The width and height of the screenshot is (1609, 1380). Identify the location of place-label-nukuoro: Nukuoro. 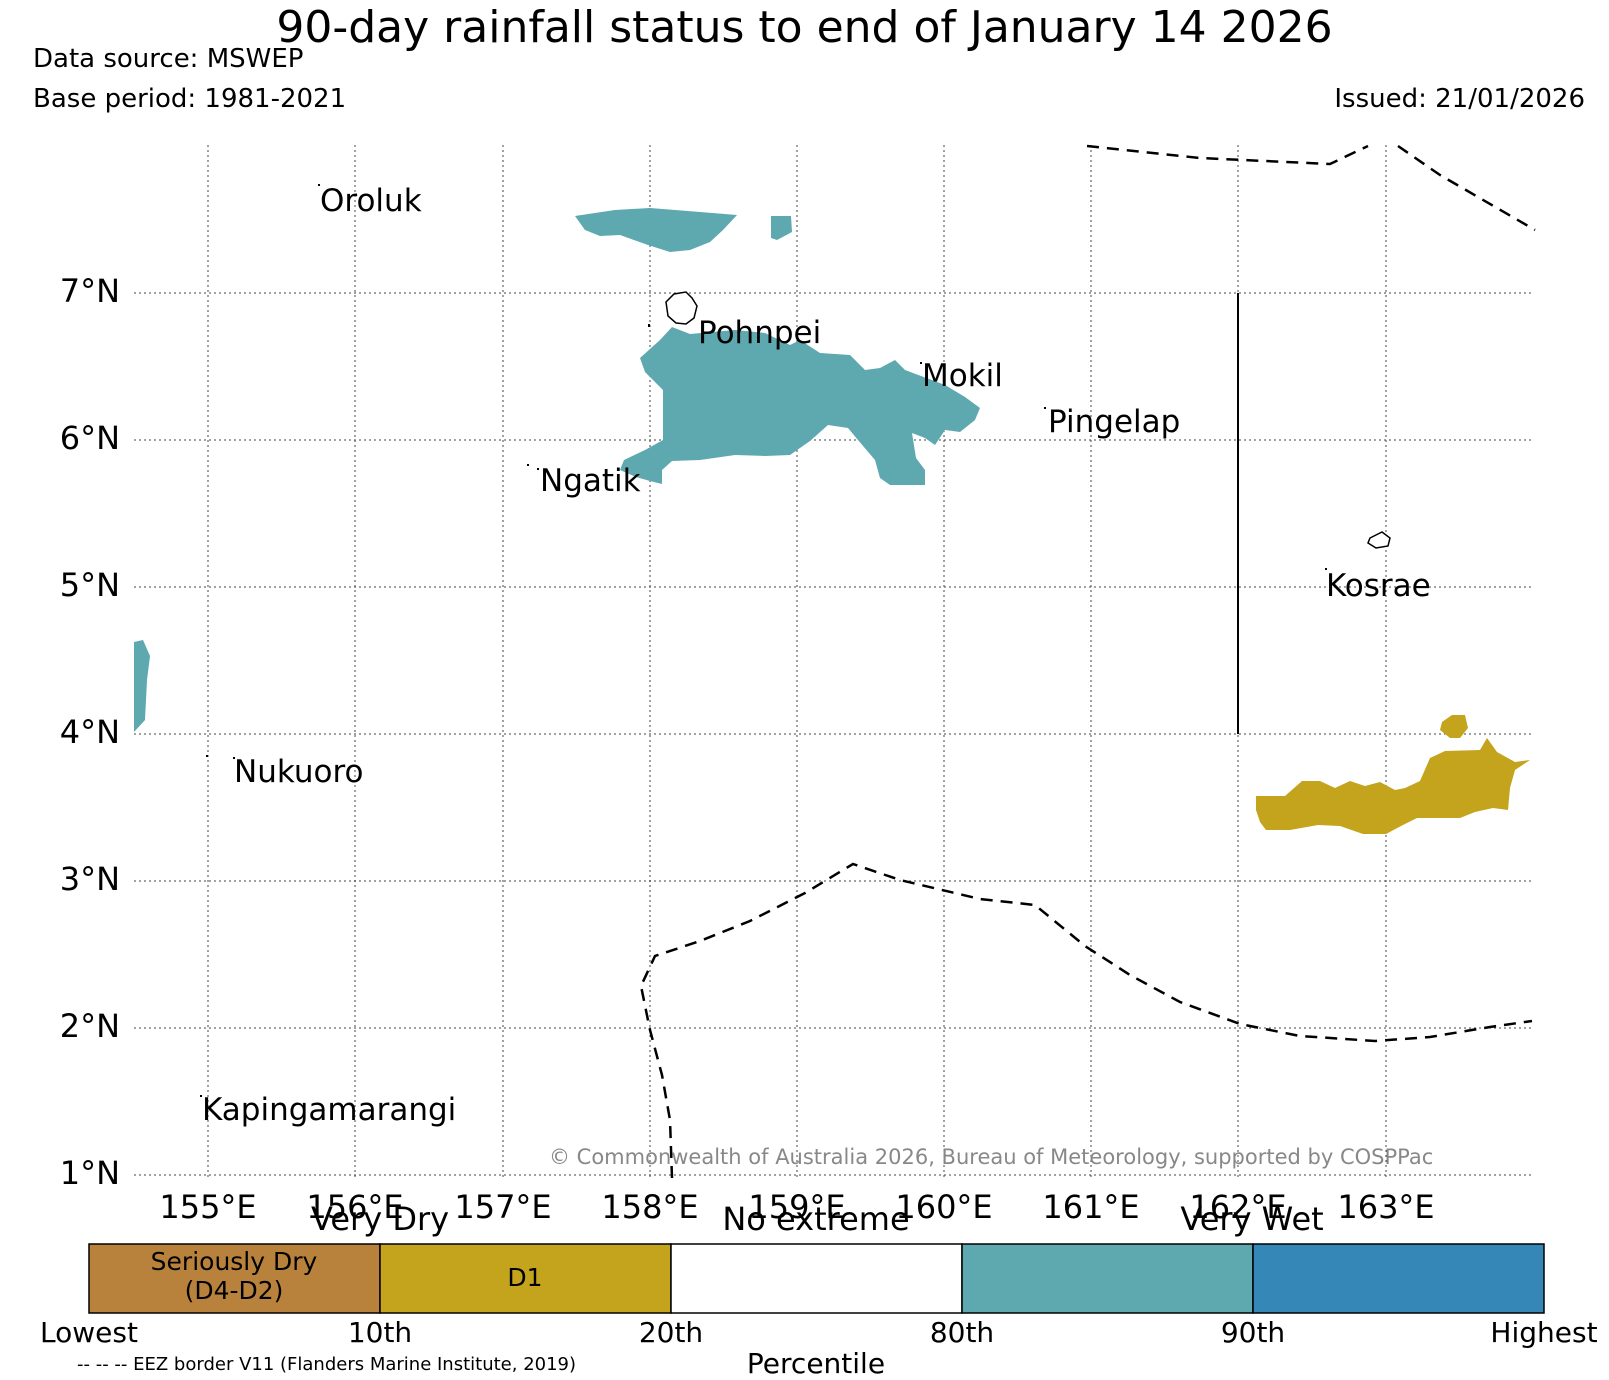
(298, 772).